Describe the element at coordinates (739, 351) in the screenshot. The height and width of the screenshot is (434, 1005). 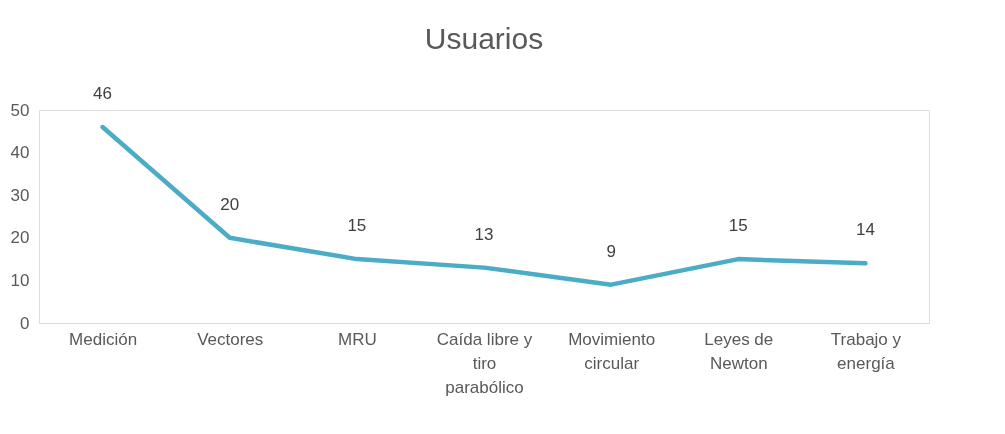
I see `x-tick-label: Leyes de Newton` at that location.